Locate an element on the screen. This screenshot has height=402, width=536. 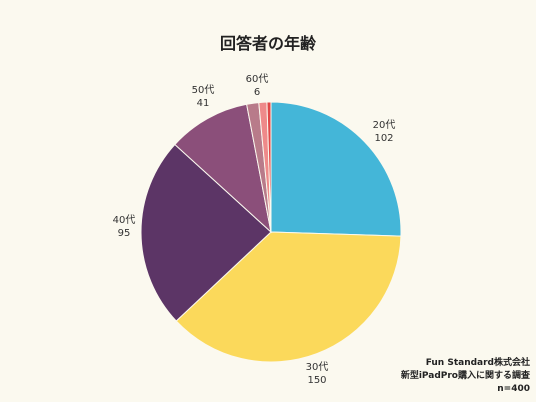
label-40s-name: 40代 is located at coordinates (124, 220).